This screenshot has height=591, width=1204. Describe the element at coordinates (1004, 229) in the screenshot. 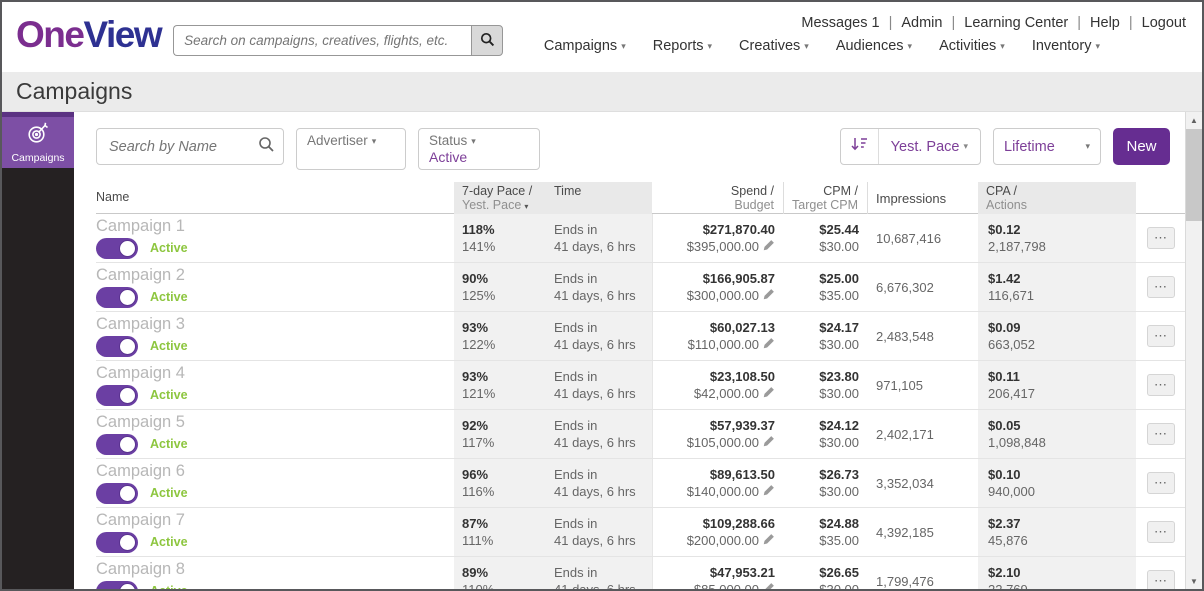

I see `cpa-value: $0.12` at that location.